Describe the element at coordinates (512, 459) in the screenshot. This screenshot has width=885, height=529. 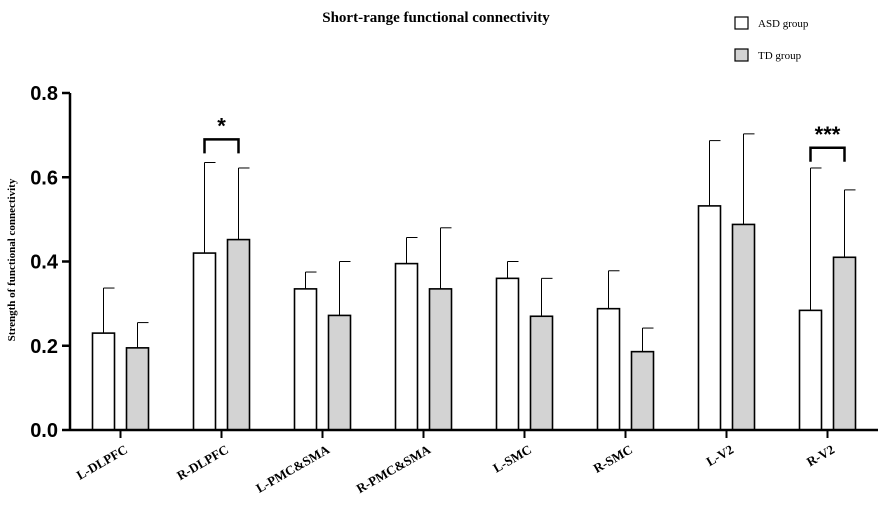
I see `x-tick-label: L-SMC` at that location.